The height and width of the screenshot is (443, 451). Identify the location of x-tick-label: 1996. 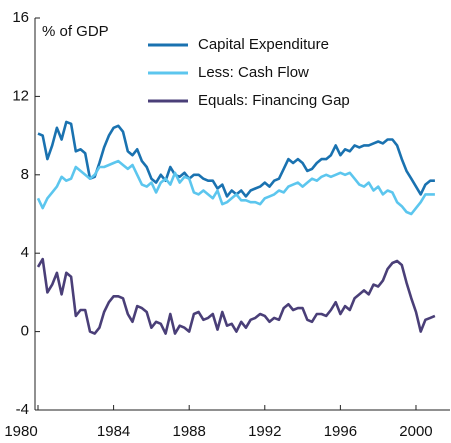
(340, 431).